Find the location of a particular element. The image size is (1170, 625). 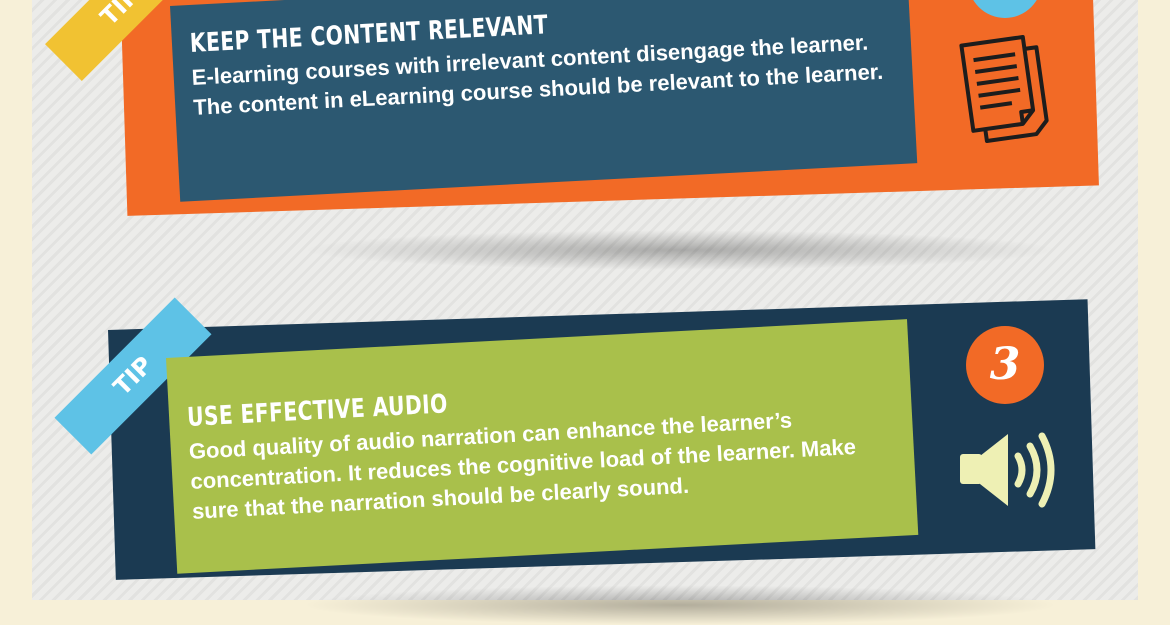

tip-number: 3 is located at coordinates (1005, 364).